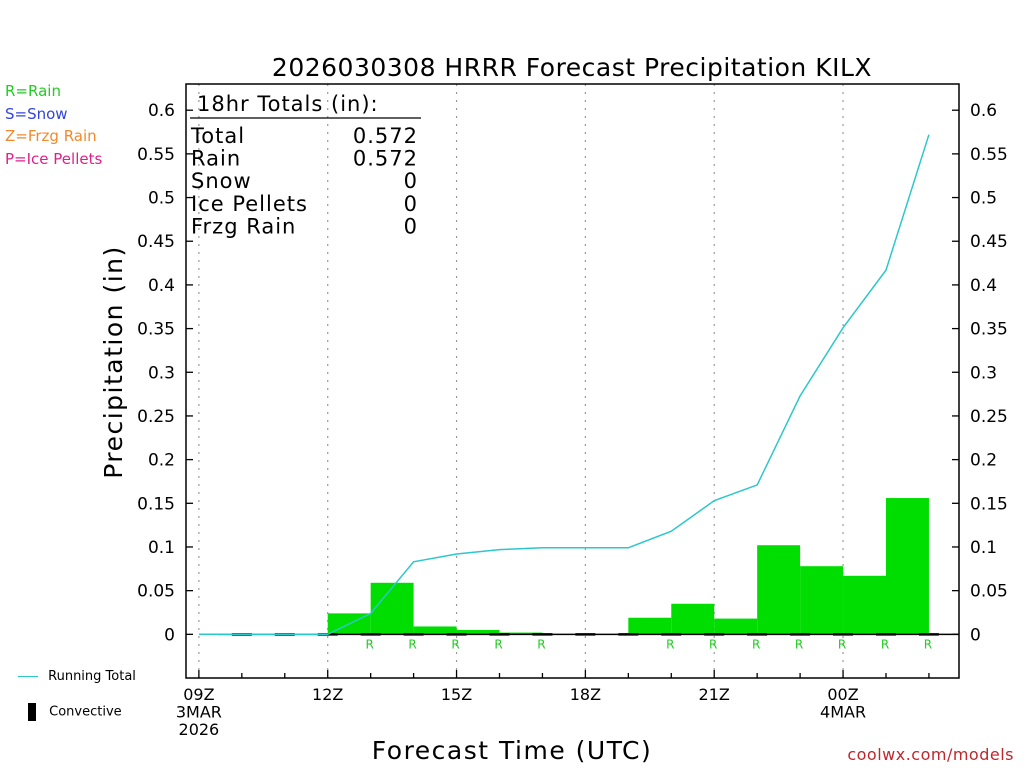  Describe the element at coordinates (161, 286) in the screenshot. I see `y-tick-label-left: 0.4` at that location.